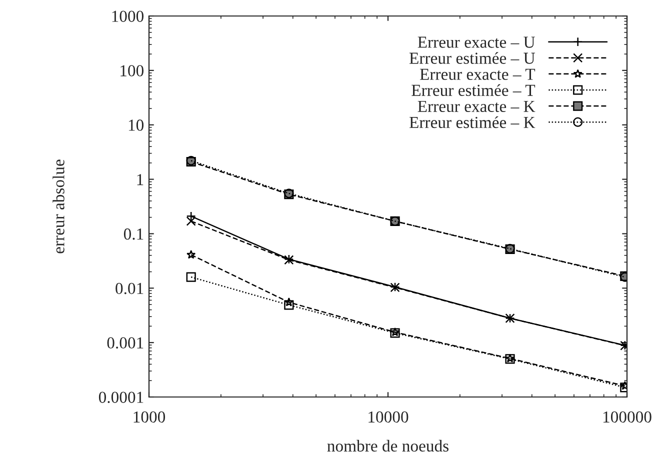 The image size is (665, 473). Describe the element at coordinates (130, 288) in the screenshot. I see `y-tick-label: 0.01` at that location.